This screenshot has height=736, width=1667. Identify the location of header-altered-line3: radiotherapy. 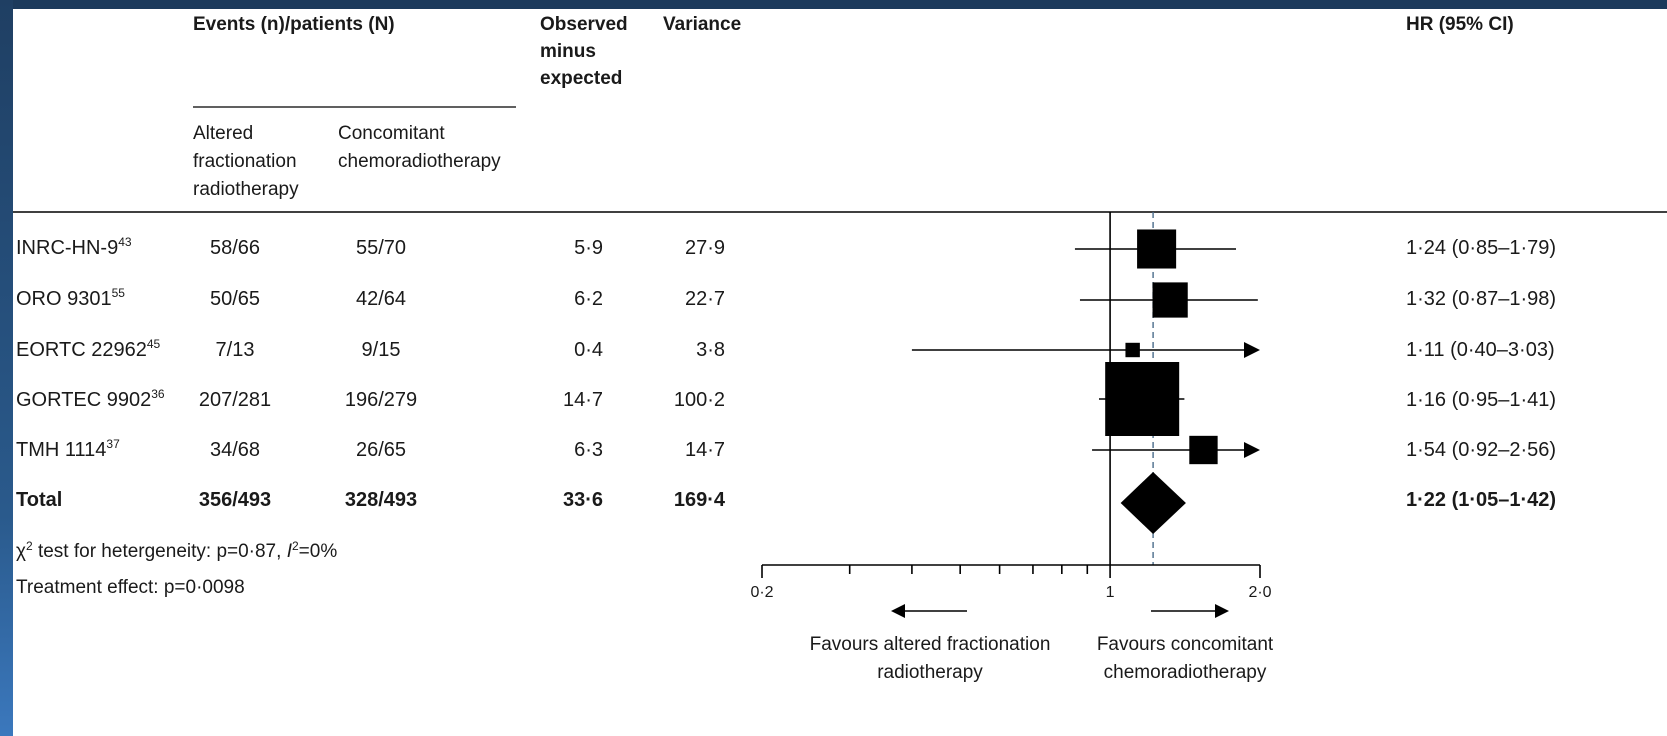
(246, 189).